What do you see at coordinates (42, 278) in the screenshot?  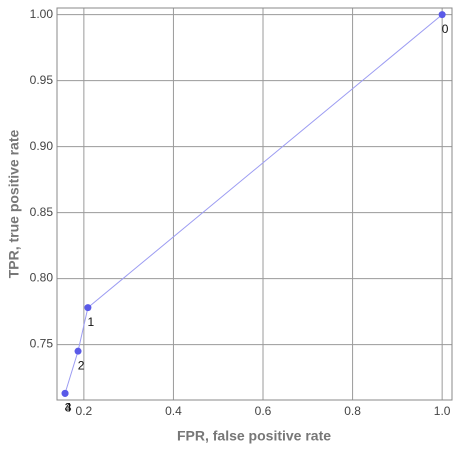 I see `y-tick-label: 0.80` at bounding box center [42, 278].